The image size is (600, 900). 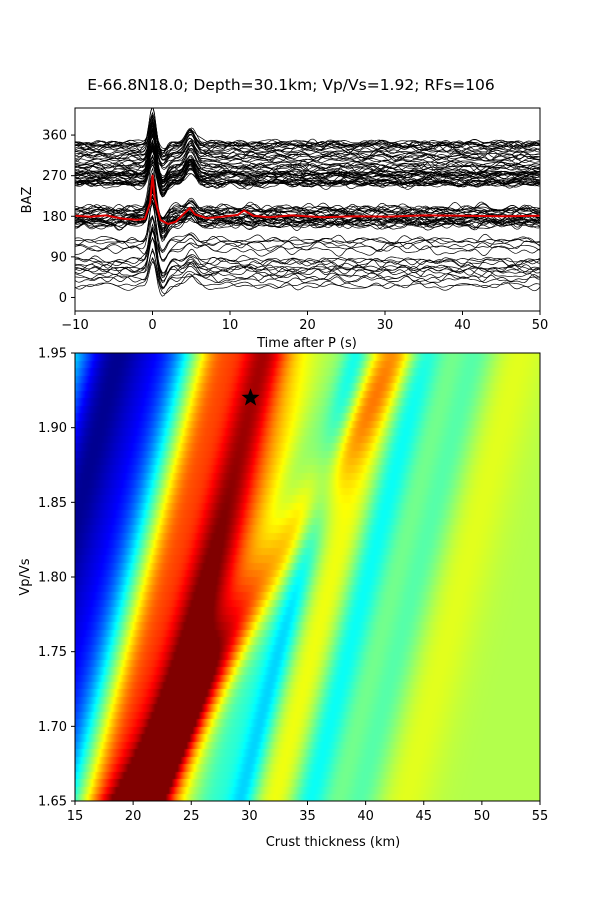 What do you see at coordinates (333, 842) in the screenshot?
I see `hk-x-axis-label: Crust thickness (km)` at bounding box center [333, 842].